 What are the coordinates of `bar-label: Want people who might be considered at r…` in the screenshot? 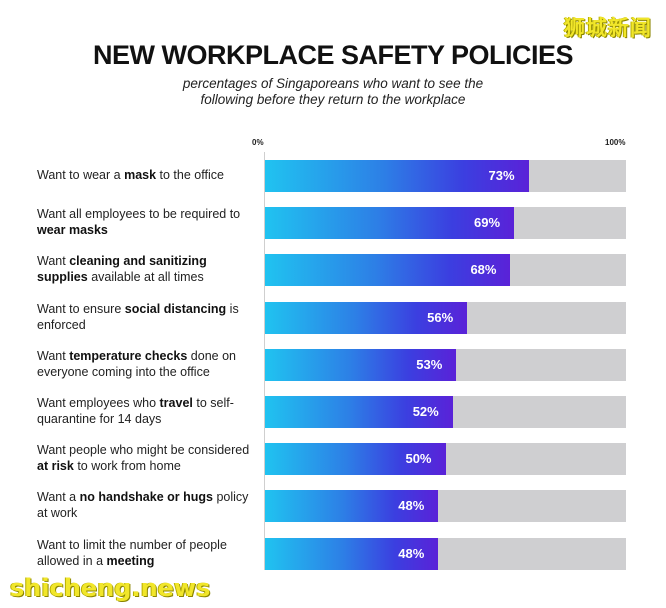 It's located at (144, 458).